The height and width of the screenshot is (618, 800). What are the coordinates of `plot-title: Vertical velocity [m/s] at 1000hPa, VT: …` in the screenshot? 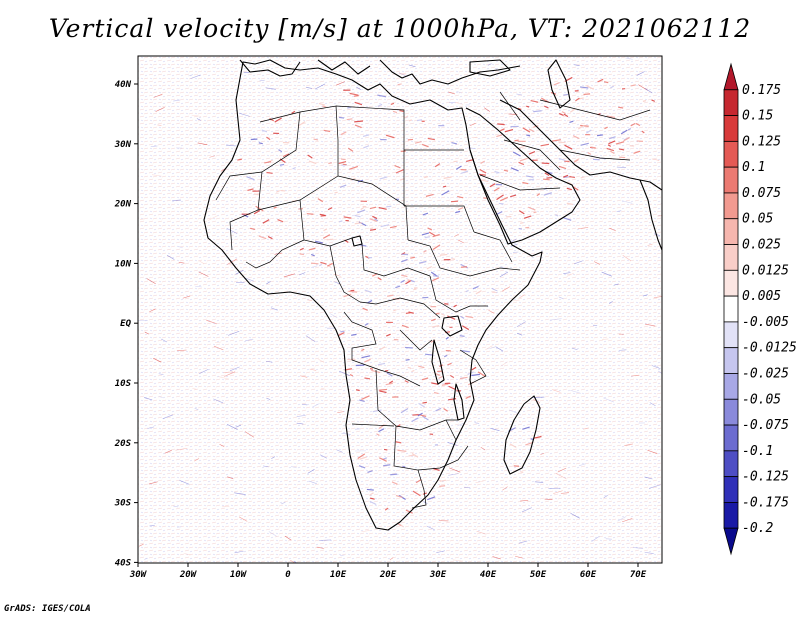 It's located at (400, 28).